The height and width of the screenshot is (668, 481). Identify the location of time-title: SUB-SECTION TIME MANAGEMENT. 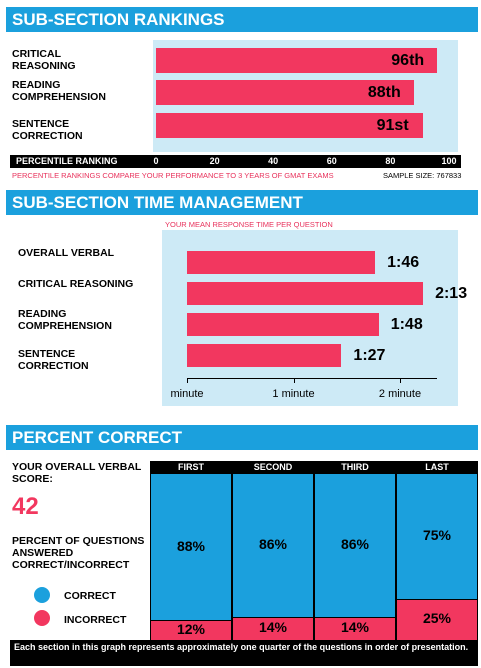
(242, 202).